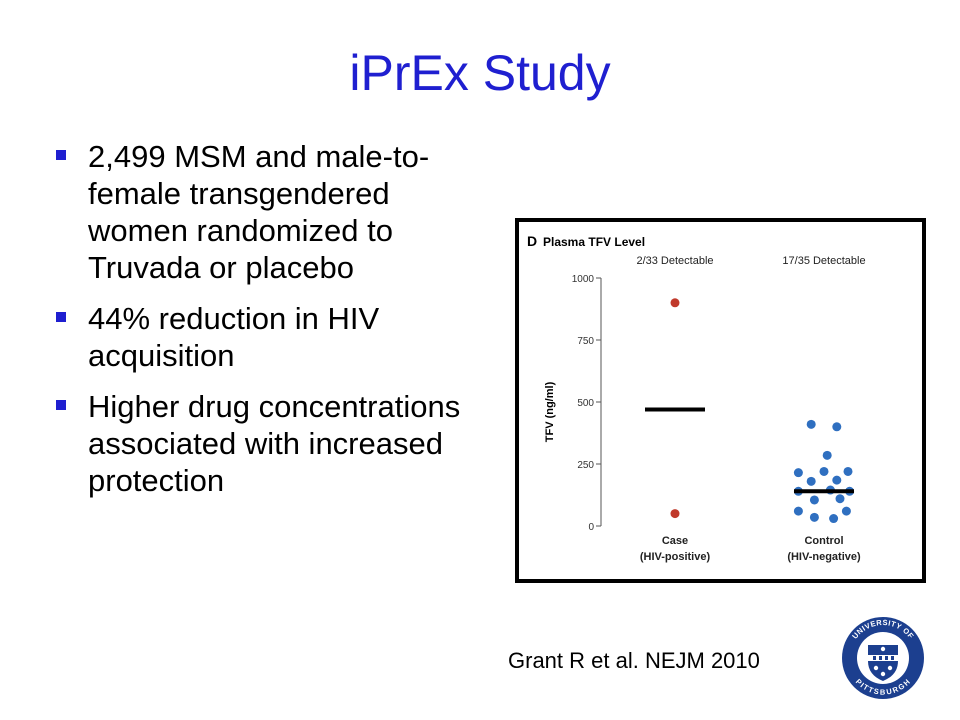  What do you see at coordinates (594, 242) in the screenshot?
I see `chart-title: Plasma TFV Level` at bounding box center [594, 242].